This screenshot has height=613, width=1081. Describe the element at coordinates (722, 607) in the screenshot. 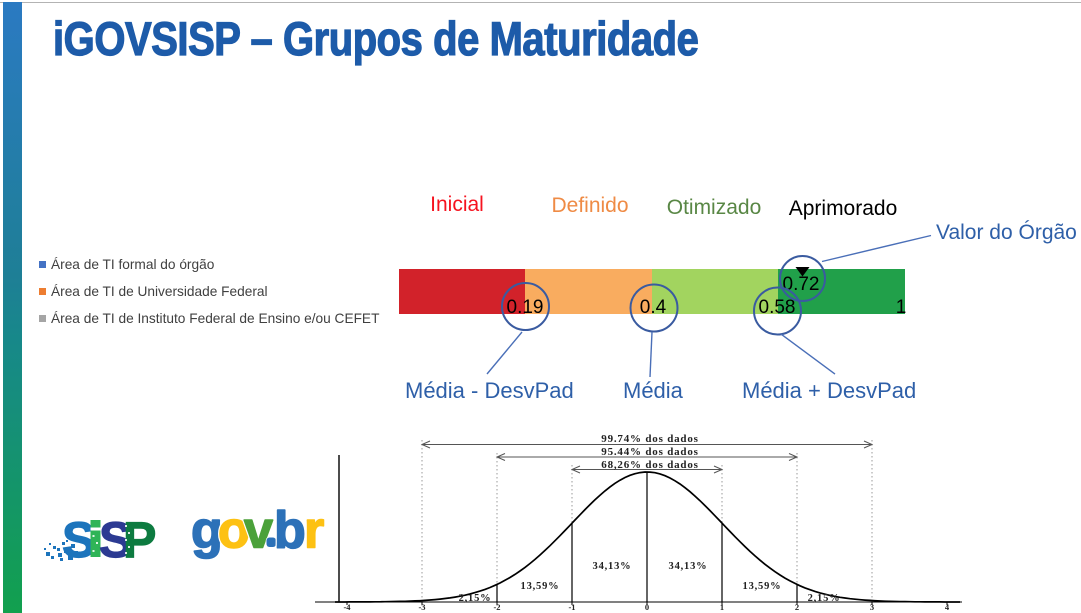

I see `svg-text: 1` at that location.